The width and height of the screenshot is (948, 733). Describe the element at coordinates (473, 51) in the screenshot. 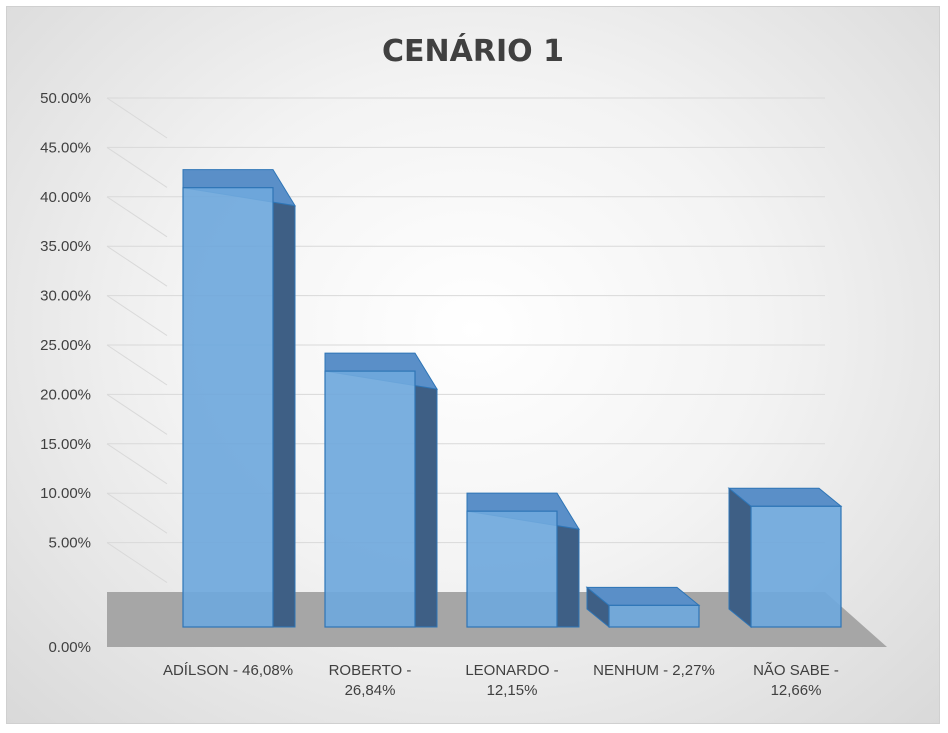

I see `chart-title: CENÁRIO 1` at that location.